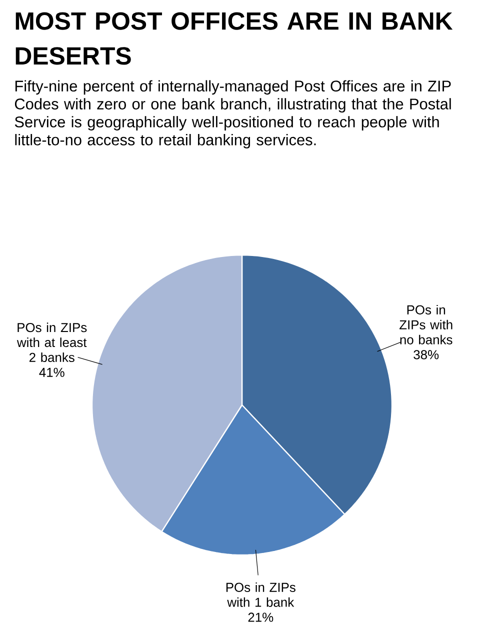 The width and height of the screenshot is (478, 631). What do you see at coordinates (261, 594) in the screenshot?
I see `slice-label: POs in ZIPs with 1 bank` at bounding box center [261, 594].